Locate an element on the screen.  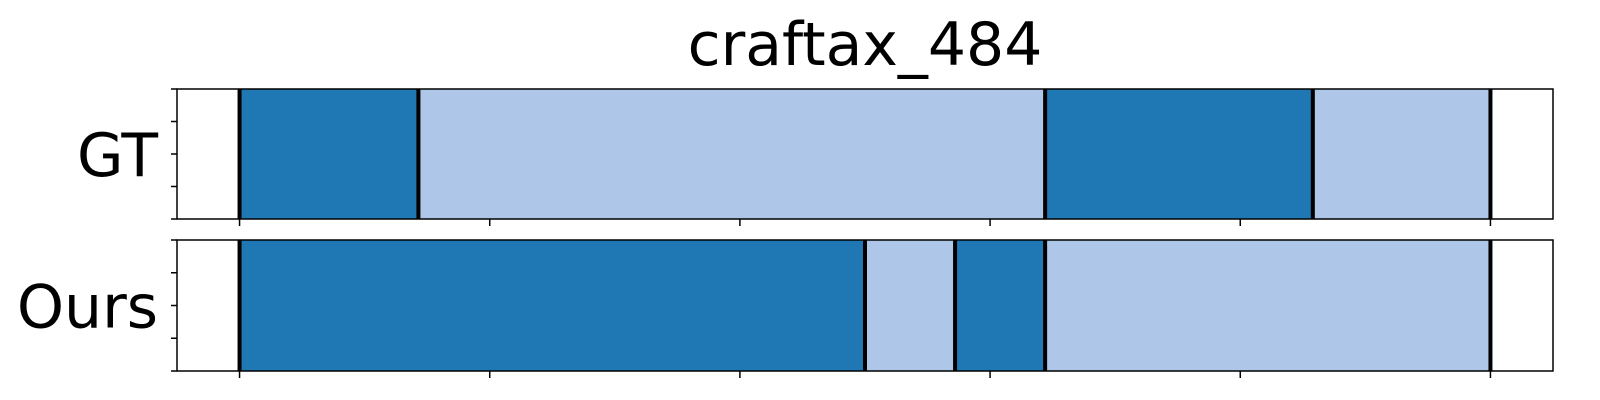
row-label-ours: Ours is located at coordinates (87, 308).